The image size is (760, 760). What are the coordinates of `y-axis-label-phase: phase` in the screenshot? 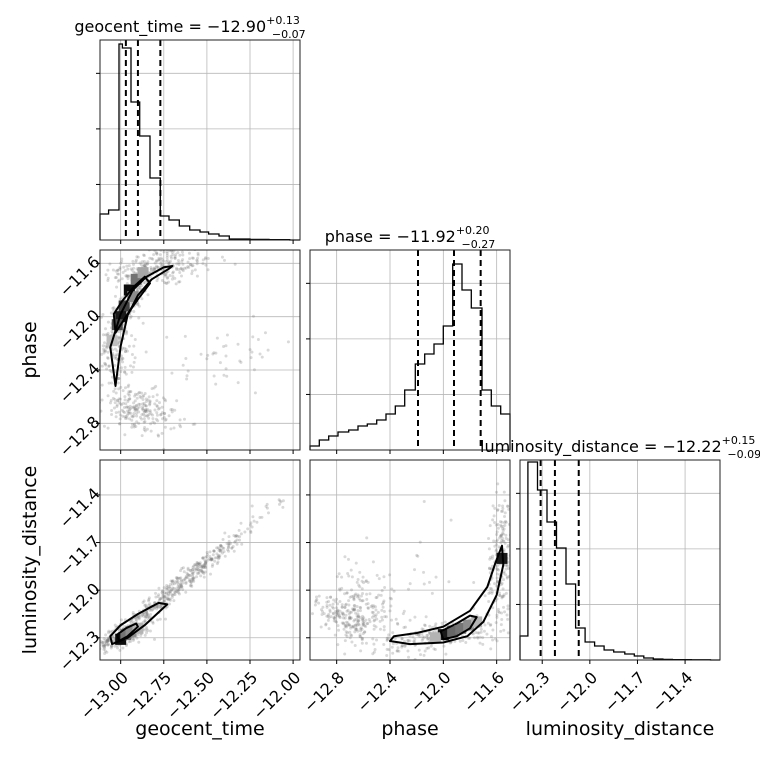 It's located at (30, 349).